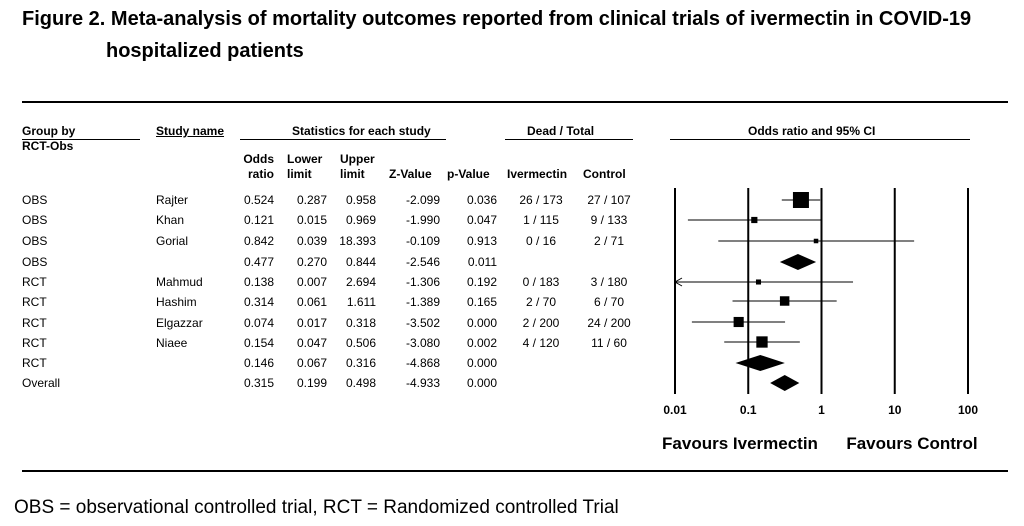 The height and width of the screenshot is (526, 1024). I want to click on cell-ivermectin: 2 / 70, so click(541, 302).